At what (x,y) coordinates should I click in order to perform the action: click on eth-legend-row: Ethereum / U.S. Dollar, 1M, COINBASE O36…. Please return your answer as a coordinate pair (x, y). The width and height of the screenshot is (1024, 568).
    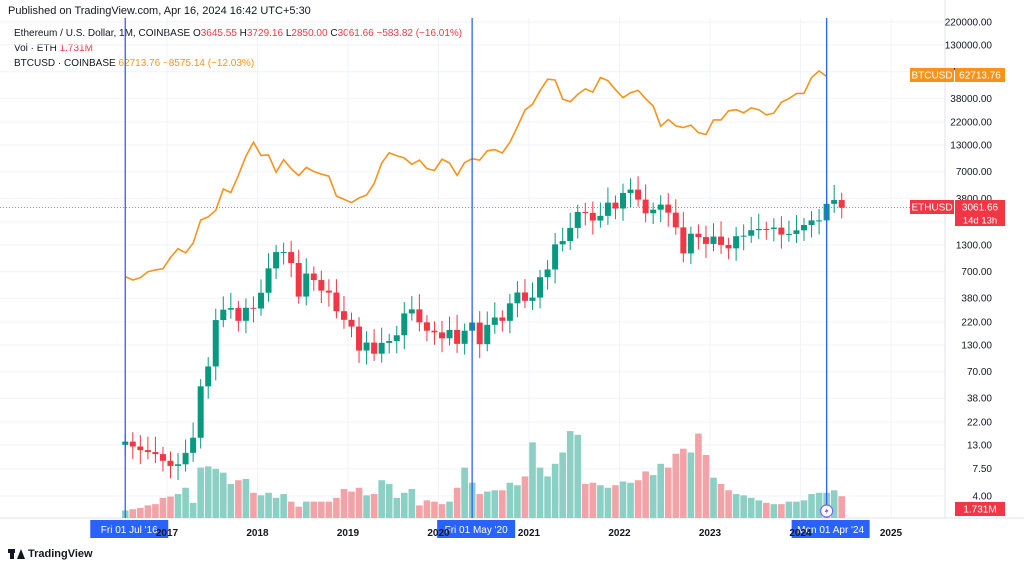
    Looking at the image, I should click on (238, 33).